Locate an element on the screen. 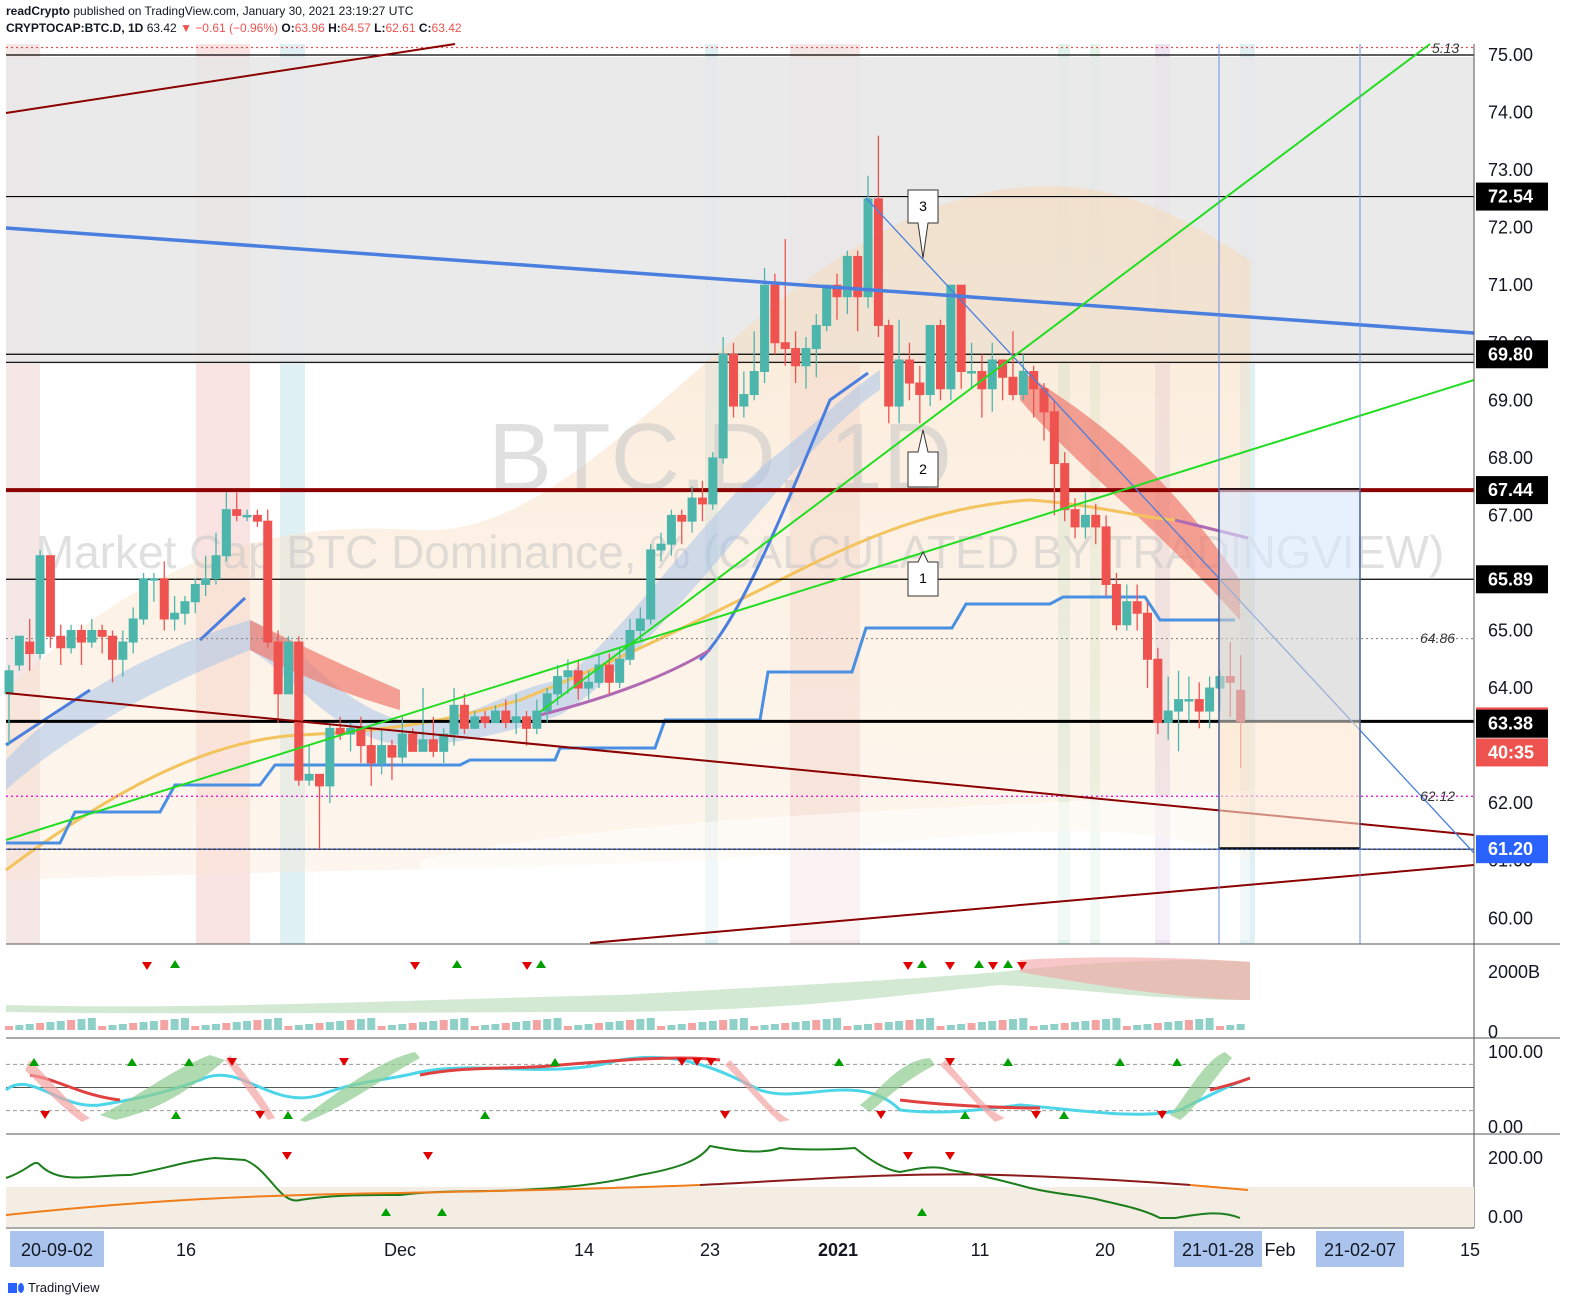 This screenshot has height=1311, width=1571. symbol-name: CRYPTOCAP:BTC.D, 1D is located at coordinates (75, 28).